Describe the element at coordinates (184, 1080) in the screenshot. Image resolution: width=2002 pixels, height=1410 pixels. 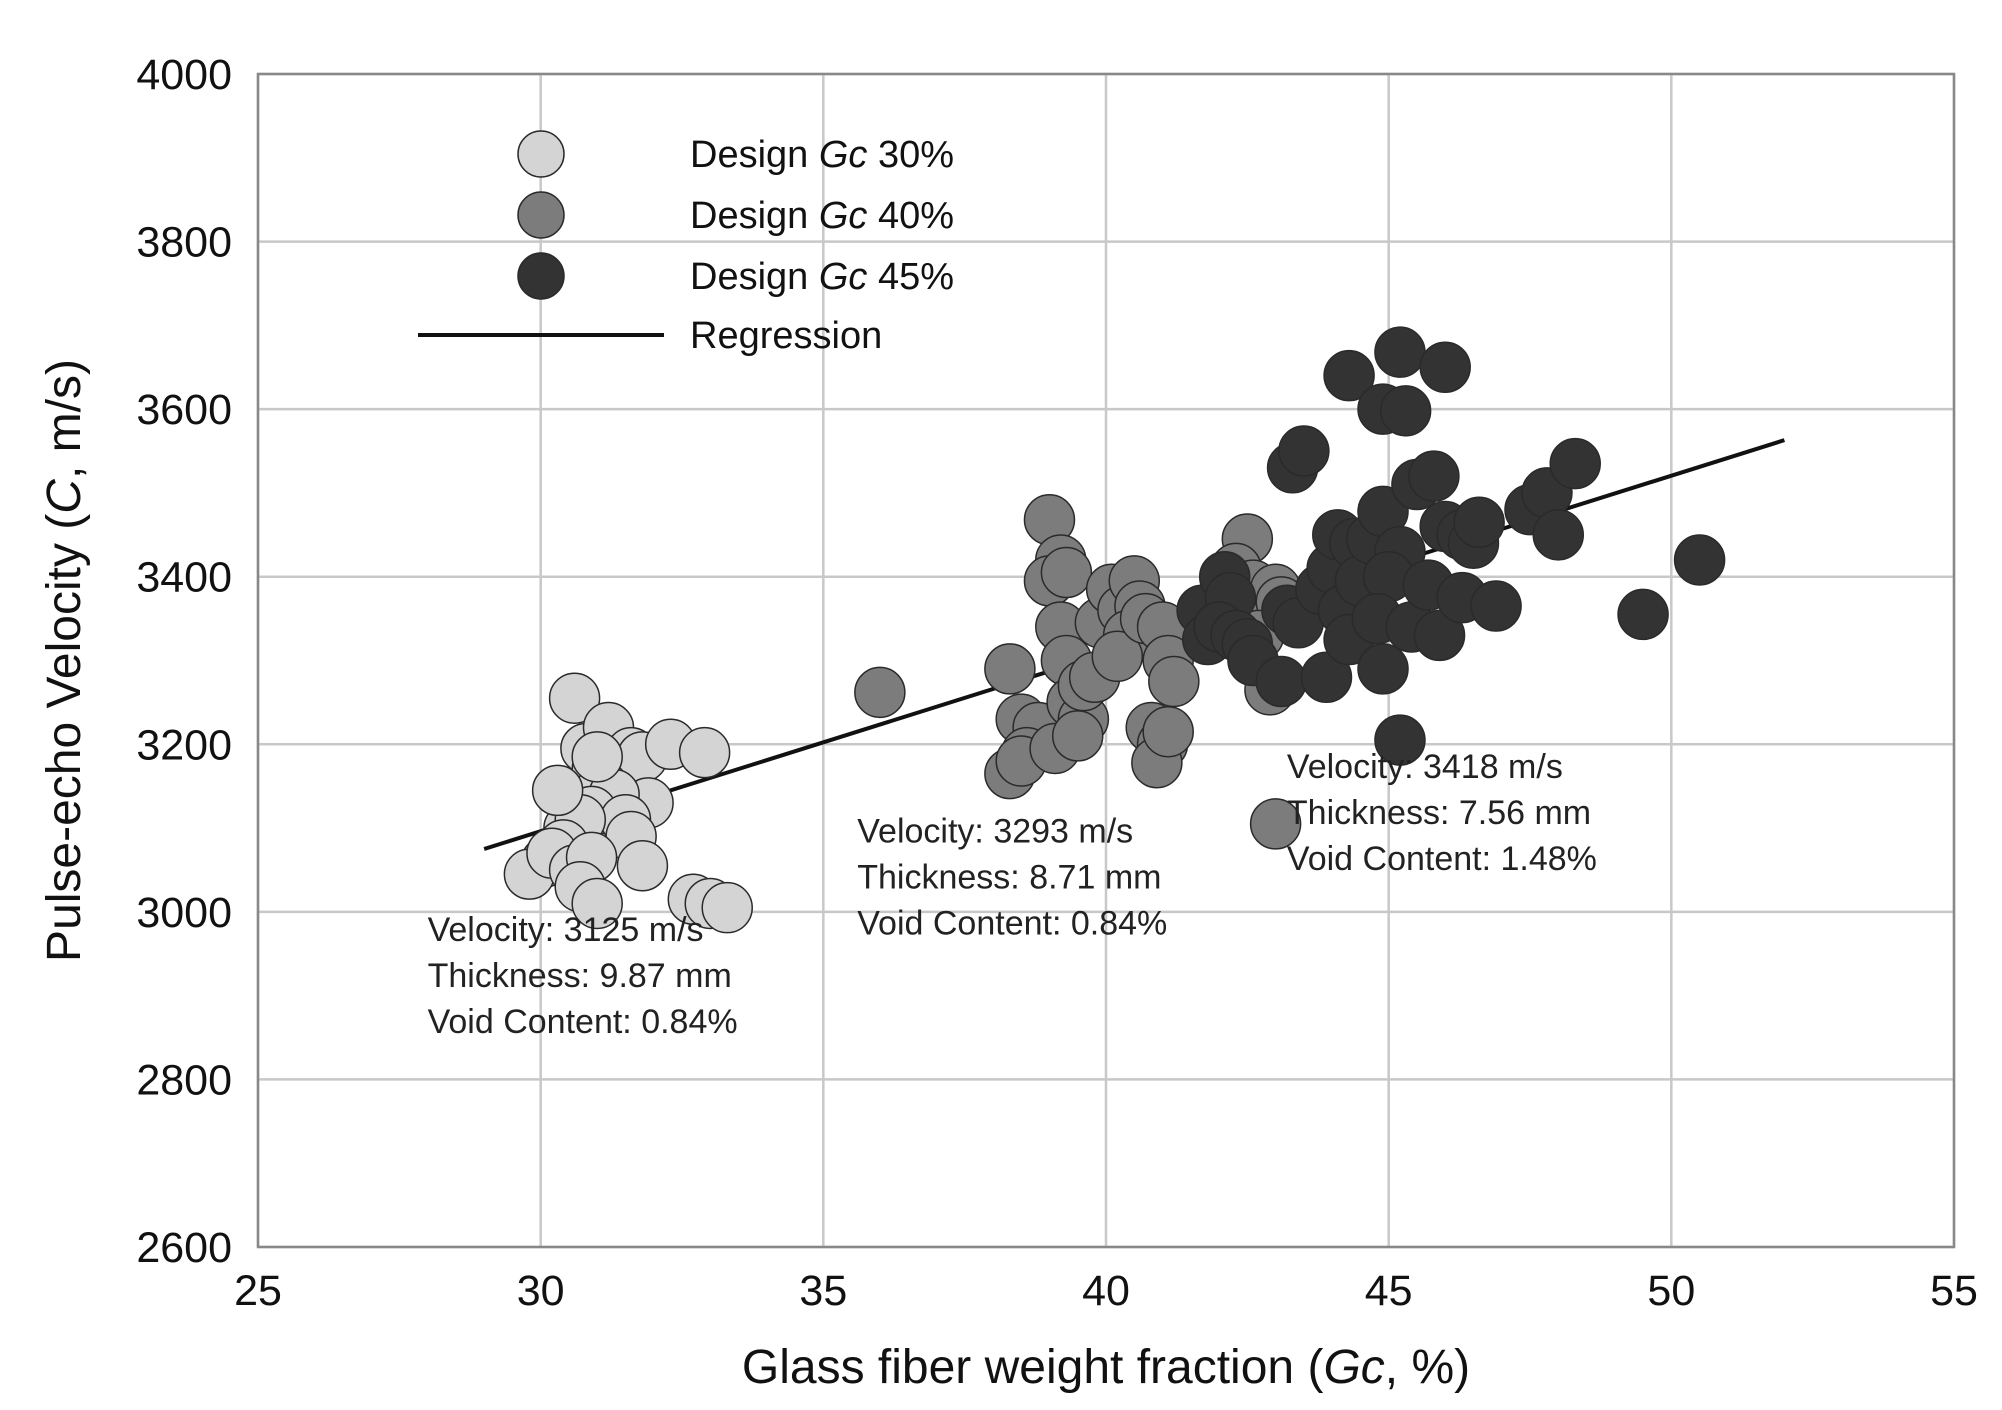
I see `y-tick-label: 2800` at that location.